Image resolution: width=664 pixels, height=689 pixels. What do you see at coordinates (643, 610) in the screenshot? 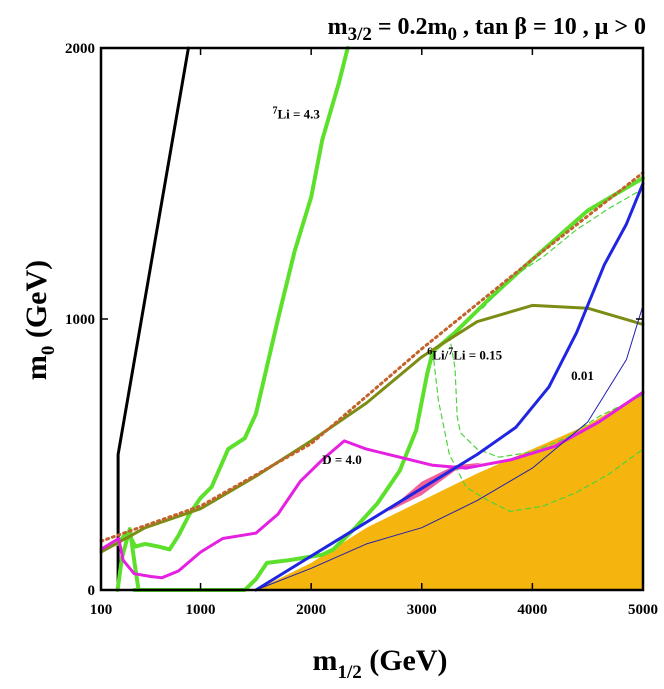
I see `x-tick-label: 5000` at bounding box center [643, 610].